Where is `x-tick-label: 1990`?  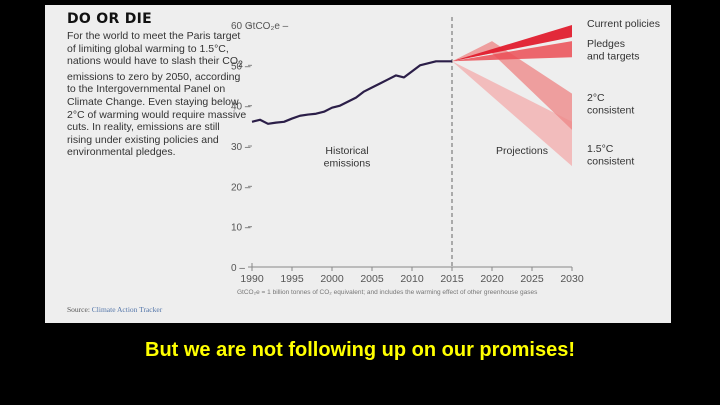
x-tick-label: 1990 is located at coordinates (252, 279).